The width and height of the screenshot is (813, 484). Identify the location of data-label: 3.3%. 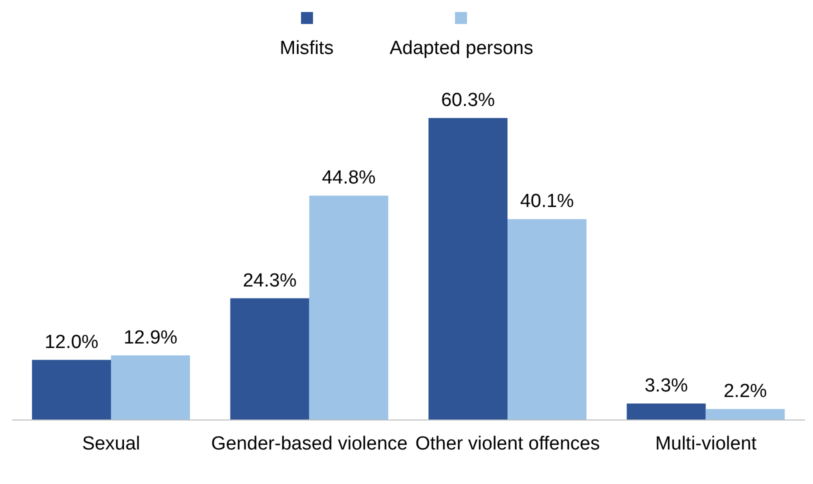
(666, 385).